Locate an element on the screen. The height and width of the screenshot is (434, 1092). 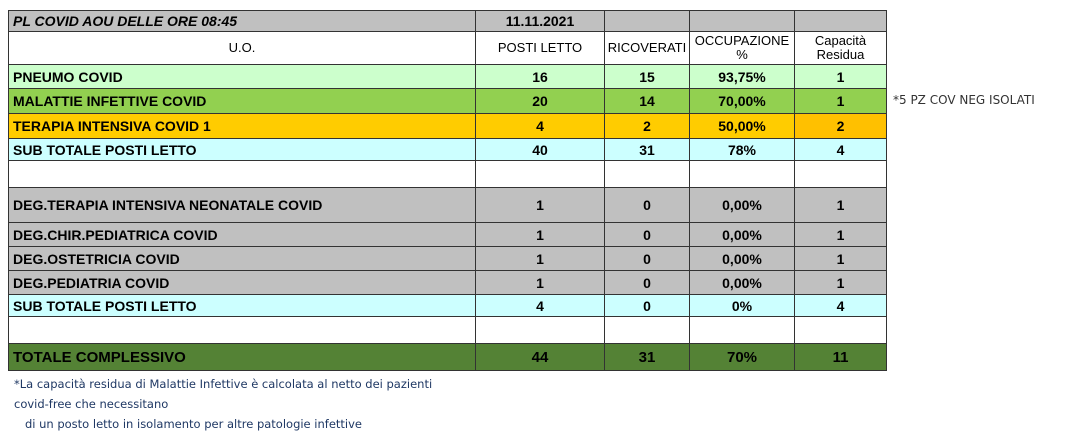
cell-occ: 50,00% is located at coordinates (742, 126).